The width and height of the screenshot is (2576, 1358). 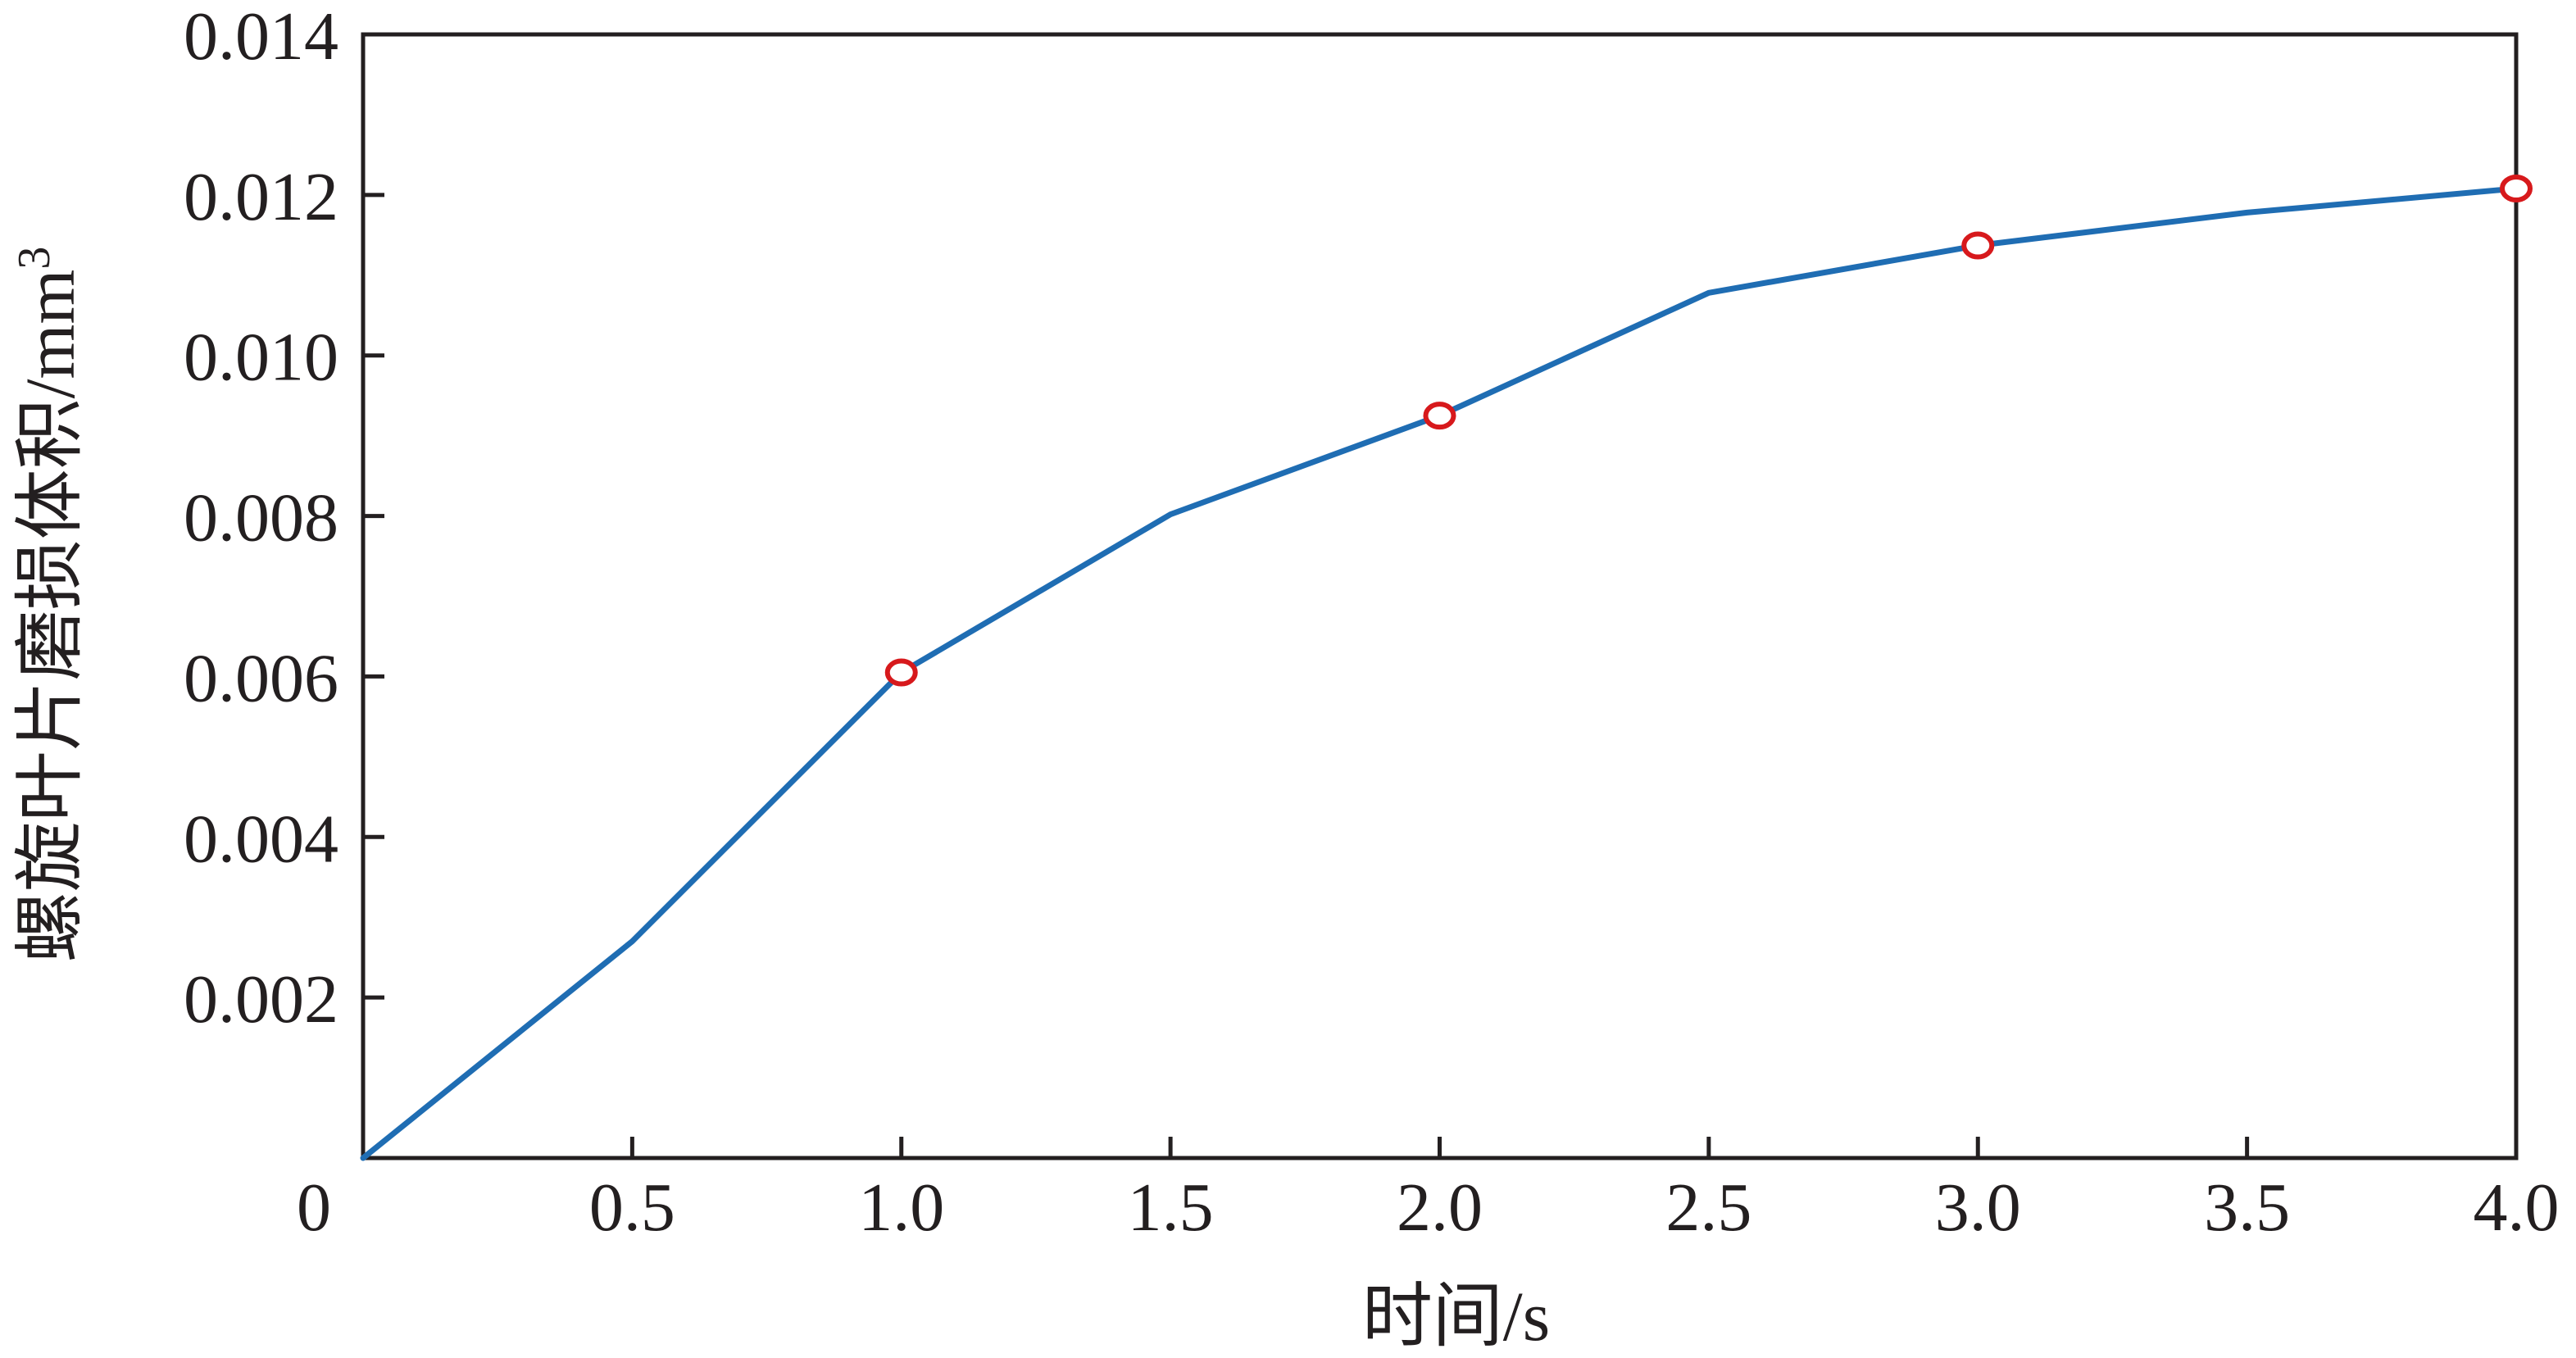 I want to click on x-axis-title: 时间/s, so click(x=1456, y=1316).